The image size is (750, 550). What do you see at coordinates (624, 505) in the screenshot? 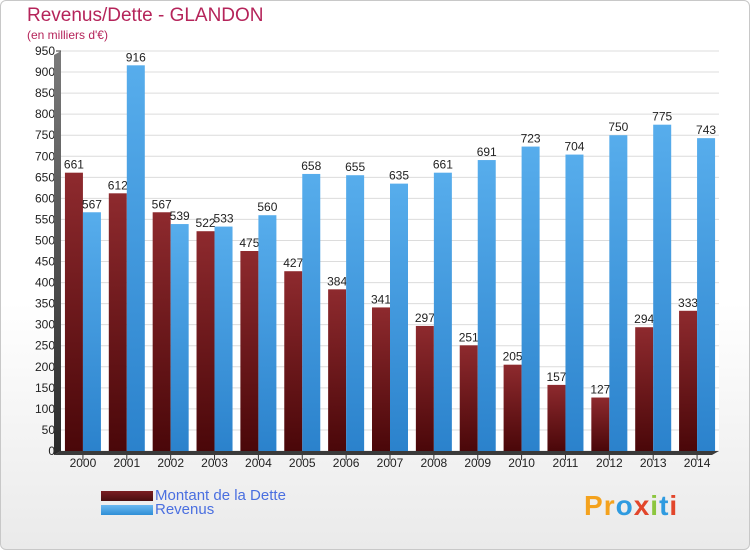
I see `logo-letter: o` at bounding box center [624, 505].